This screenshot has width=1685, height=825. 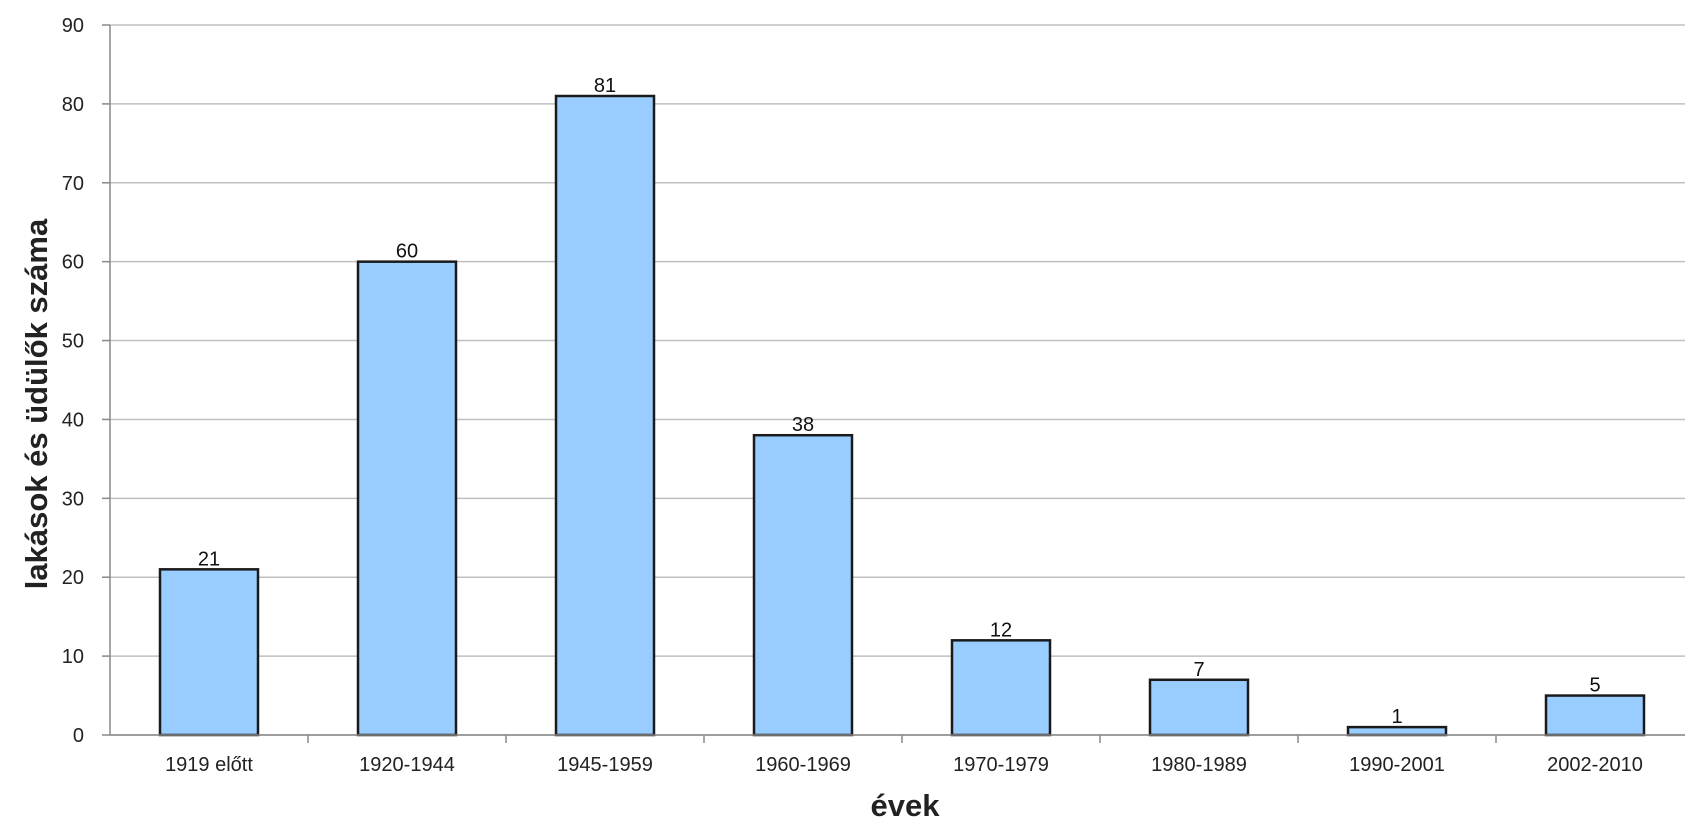 What do you see at coordinates (209, 559) in the screenshot?
I see `data-label: 21` at bounding box center [209, 559].